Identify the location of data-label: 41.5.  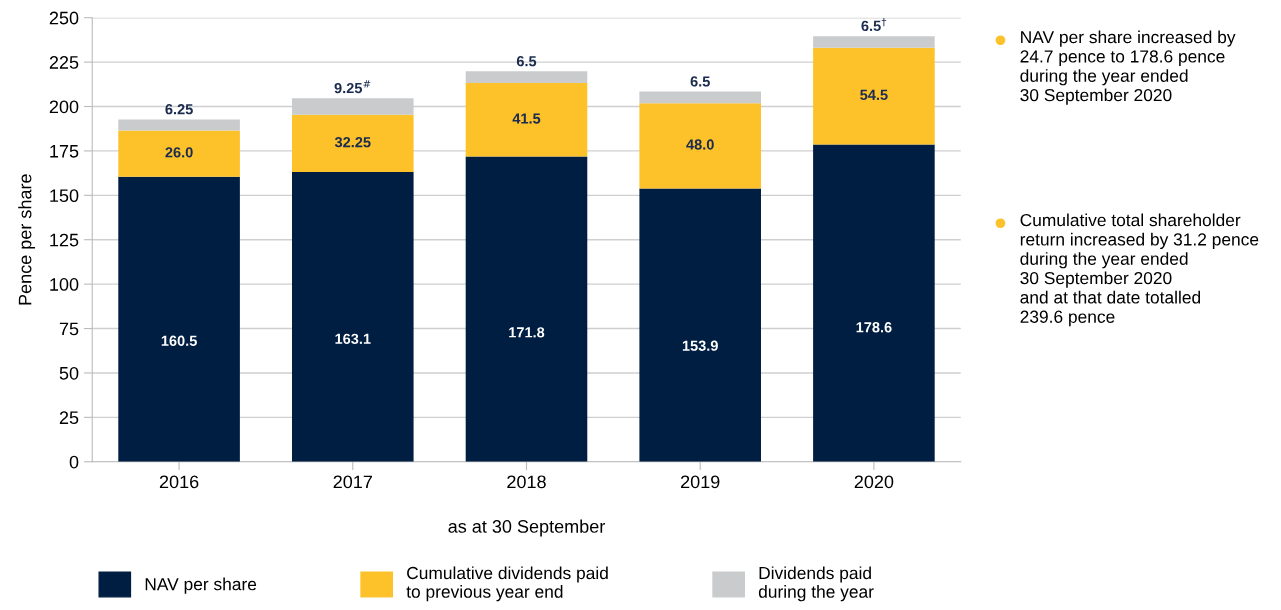
(526, 118).